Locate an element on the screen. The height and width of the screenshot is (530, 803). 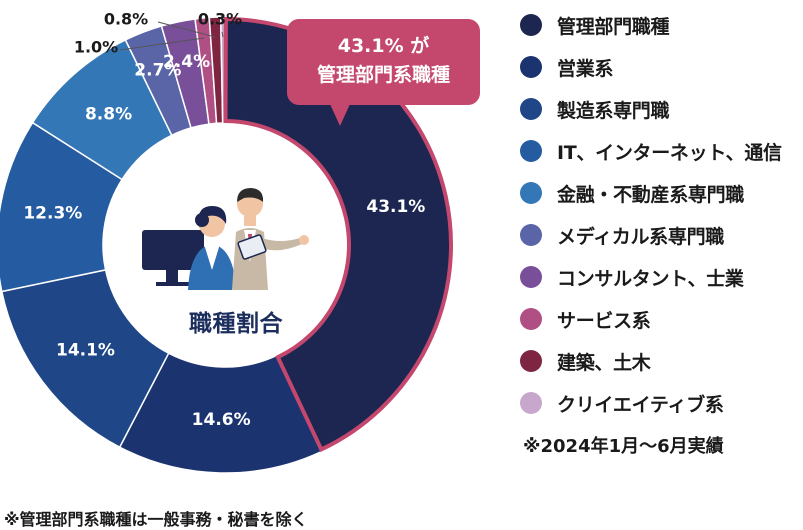
legend-item: サービス系 is located at coordinates (661, 319).